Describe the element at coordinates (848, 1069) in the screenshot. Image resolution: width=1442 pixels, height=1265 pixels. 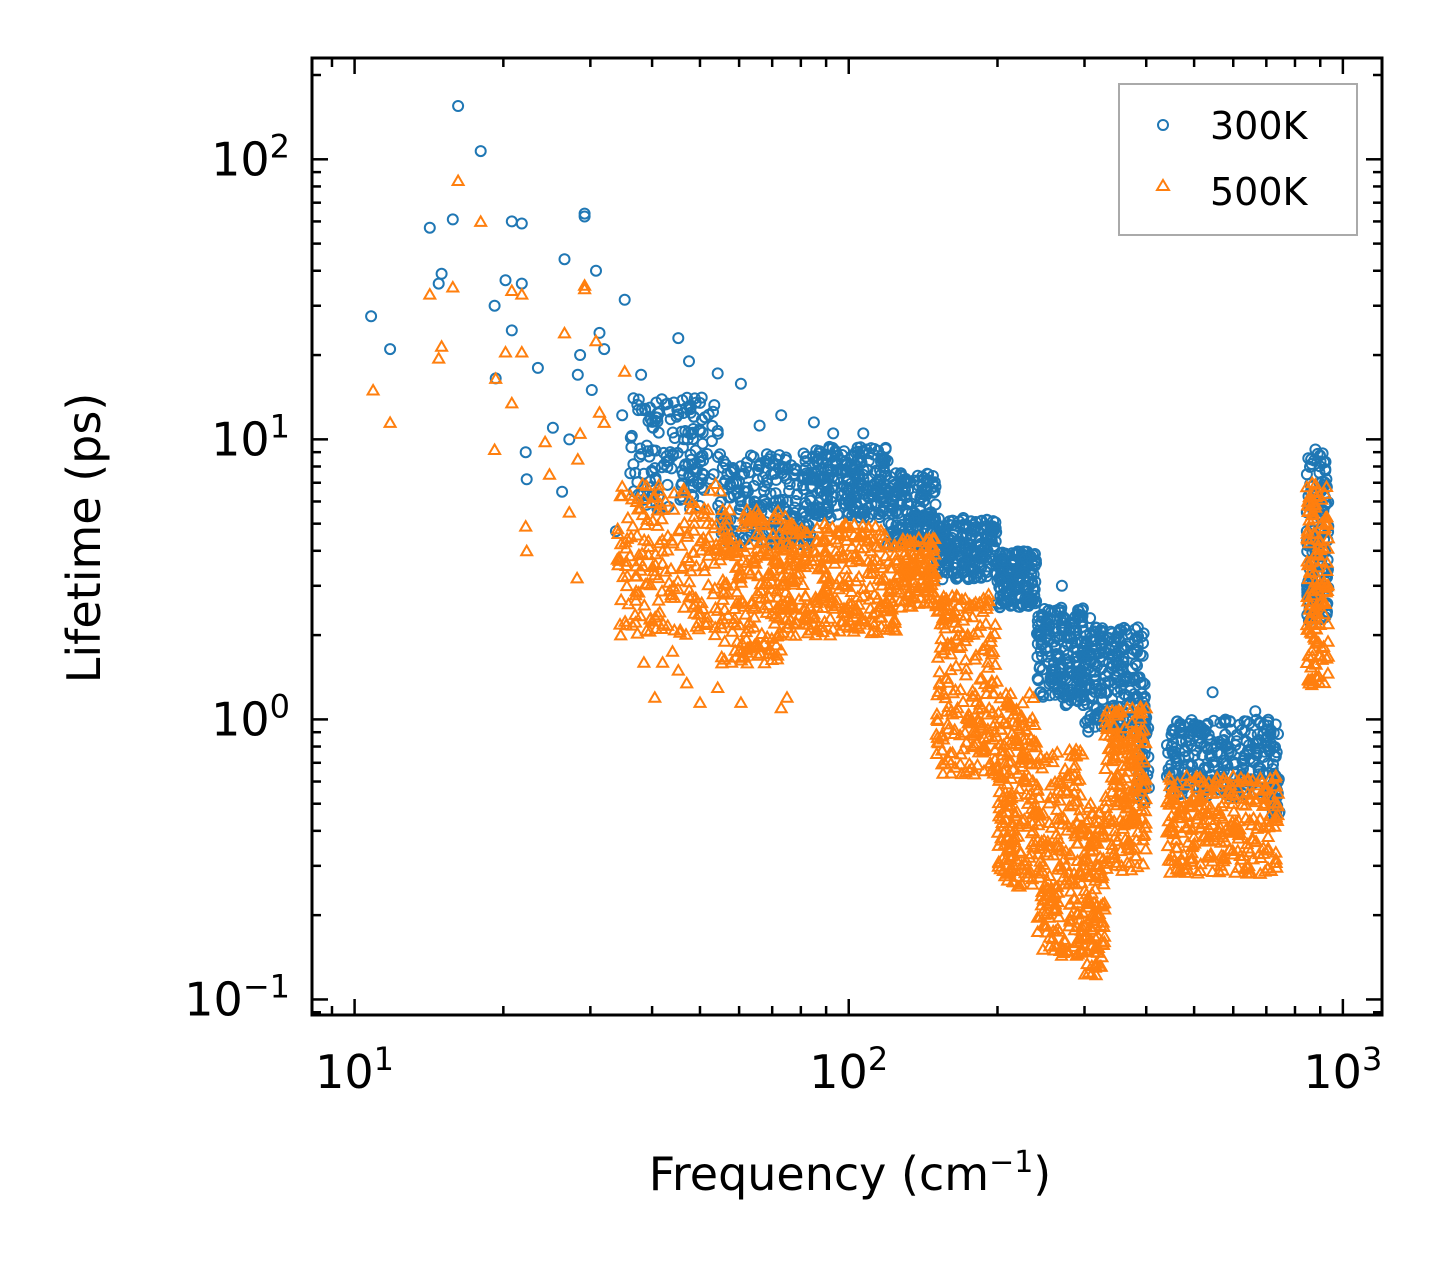
I see `x-tick-label-1: 102` at that location.